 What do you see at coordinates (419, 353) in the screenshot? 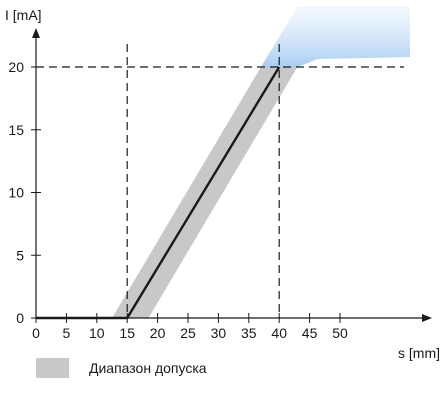
I see `x-axis-label: s [mm]` at bounding box center [419, 353].